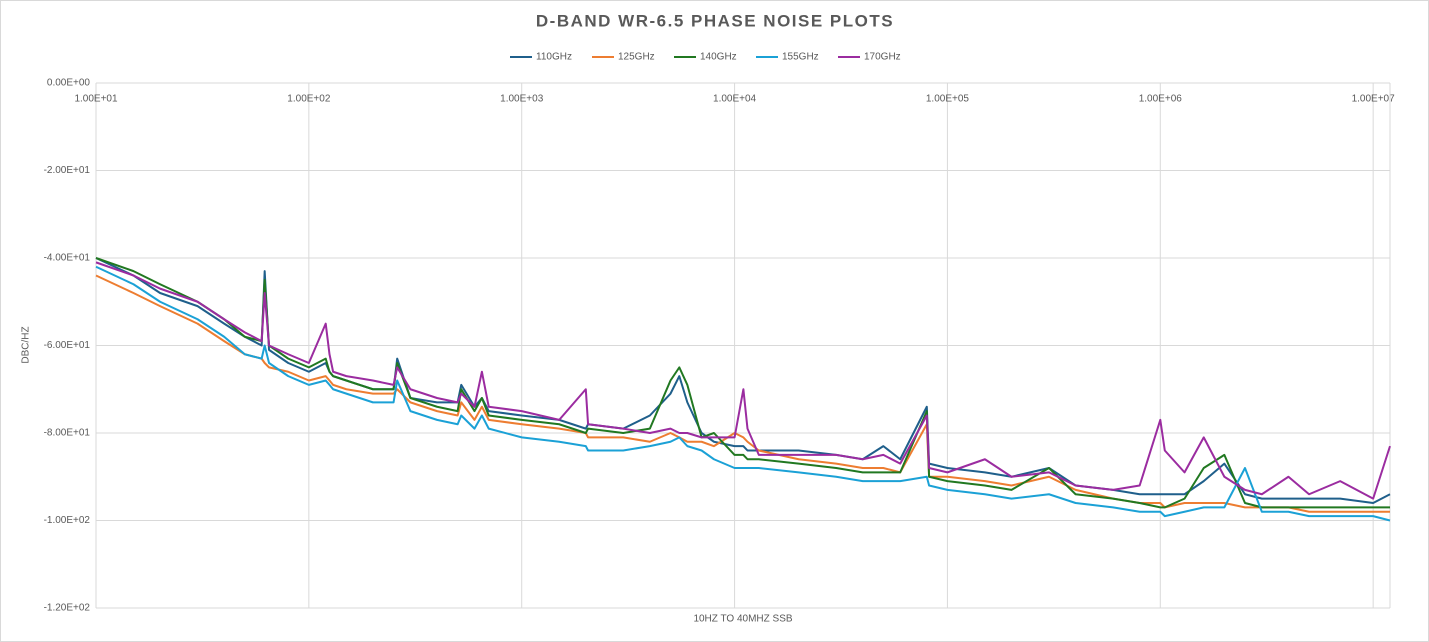 The image size is (1429, 642). Describe the element at coordinates (1161, 99) in the screenshot. I see `x-tick-label: 1.00E+06` at that location.